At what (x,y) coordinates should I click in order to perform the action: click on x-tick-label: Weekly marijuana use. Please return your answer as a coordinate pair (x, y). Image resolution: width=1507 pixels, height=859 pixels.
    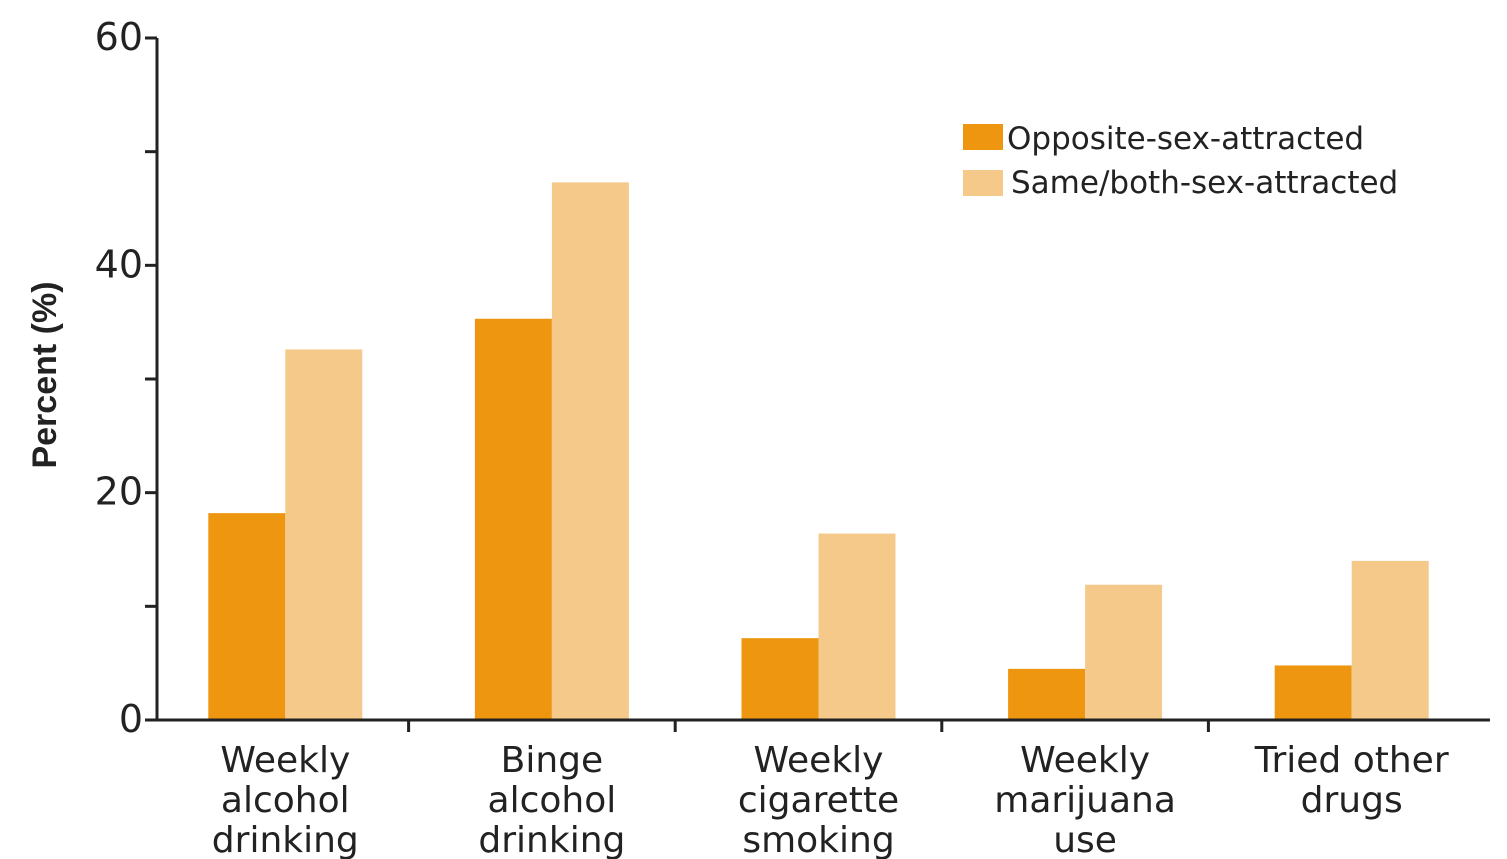
    Looking at the image, I should click on (1085, 799).